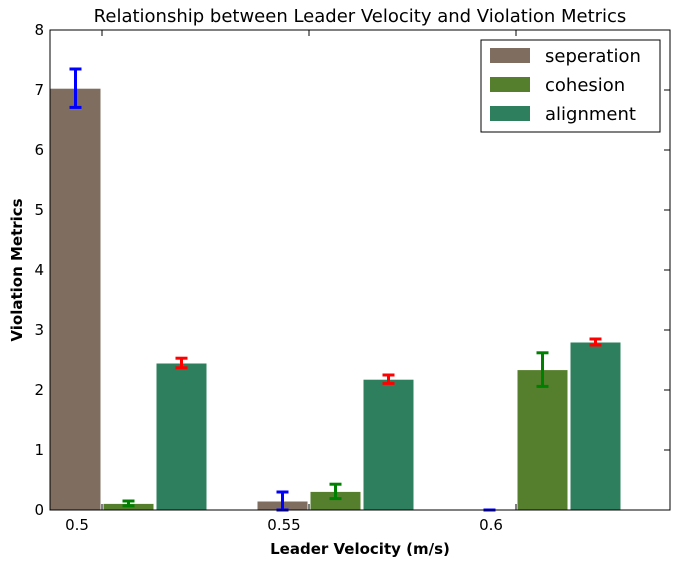 The height and width of the screenshot is (563, 682). I want to click on legend-swatch-seperation, so click(510, 55).